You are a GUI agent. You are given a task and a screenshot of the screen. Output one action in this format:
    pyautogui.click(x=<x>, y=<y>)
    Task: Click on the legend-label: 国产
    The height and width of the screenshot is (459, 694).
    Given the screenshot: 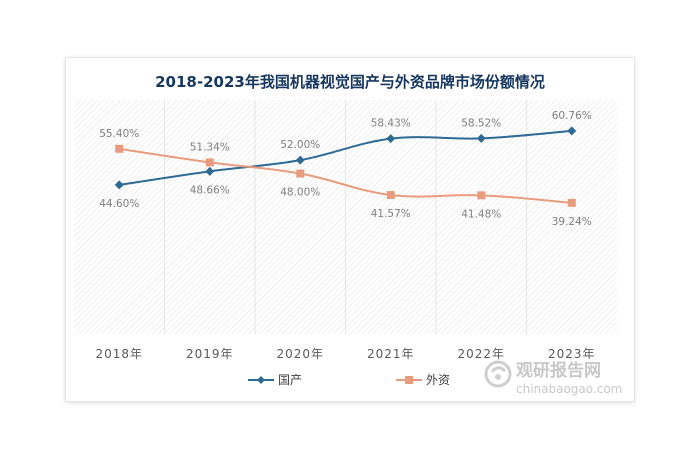 What is the action you would take?
    pyautogui.click(x=290, y=380)
    